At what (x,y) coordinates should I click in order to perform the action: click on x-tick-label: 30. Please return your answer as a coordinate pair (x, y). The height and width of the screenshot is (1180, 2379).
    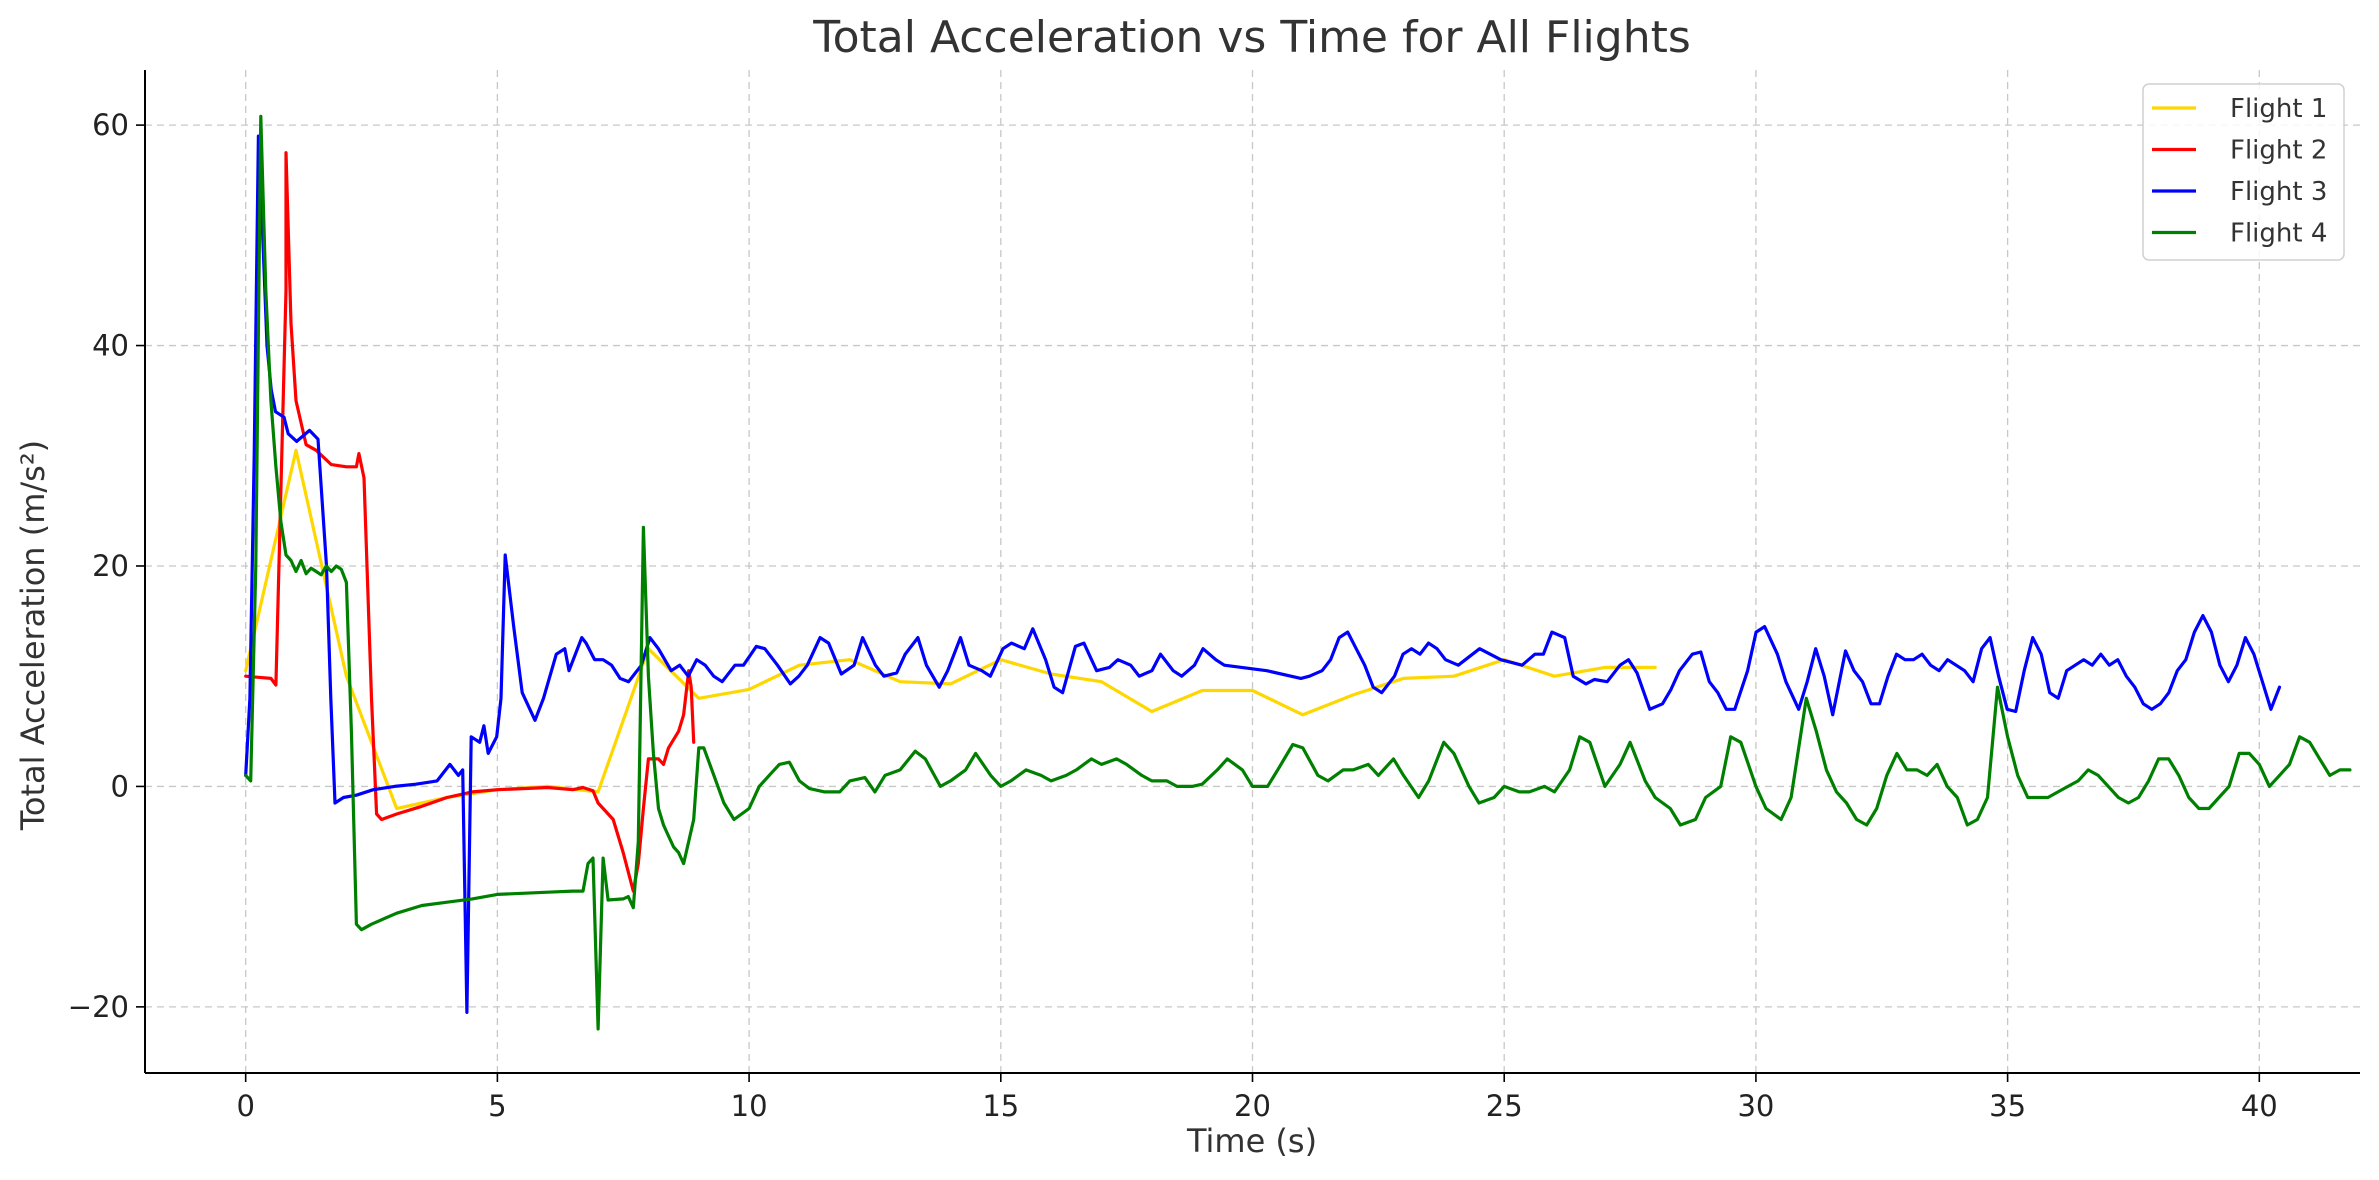
    Looking at the image, I should click on (1755, 1106).